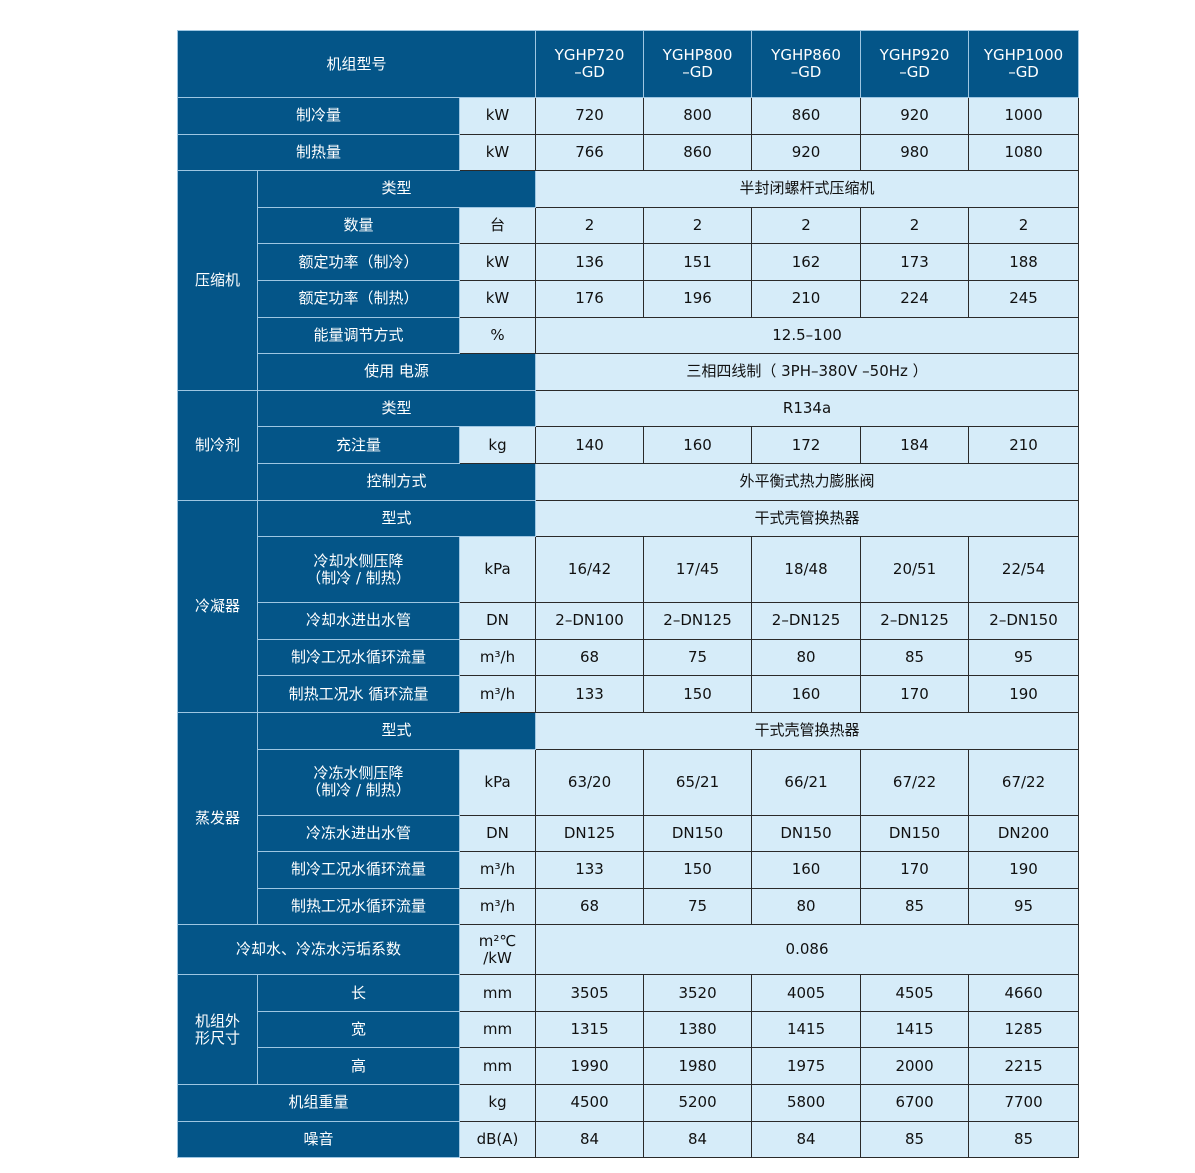  What do you see at coordinates (1024, 993) in the screenshot?
I see `value-cell: 4660` at bounding box center [1024, 993].